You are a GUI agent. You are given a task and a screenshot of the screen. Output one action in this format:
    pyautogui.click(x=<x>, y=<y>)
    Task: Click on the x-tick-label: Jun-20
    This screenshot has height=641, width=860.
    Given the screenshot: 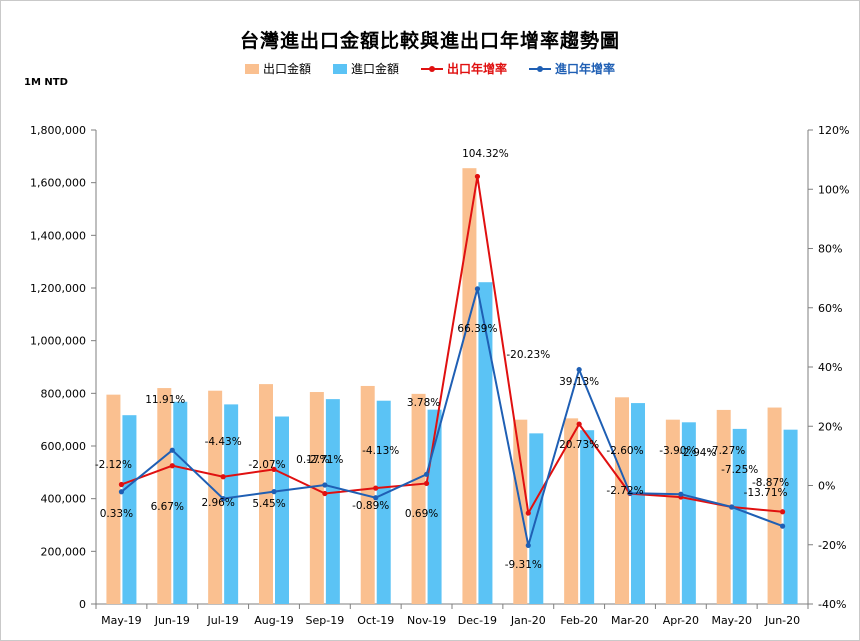 What is the action you would take?
    pyautogui.click(x=782, y=620)
    